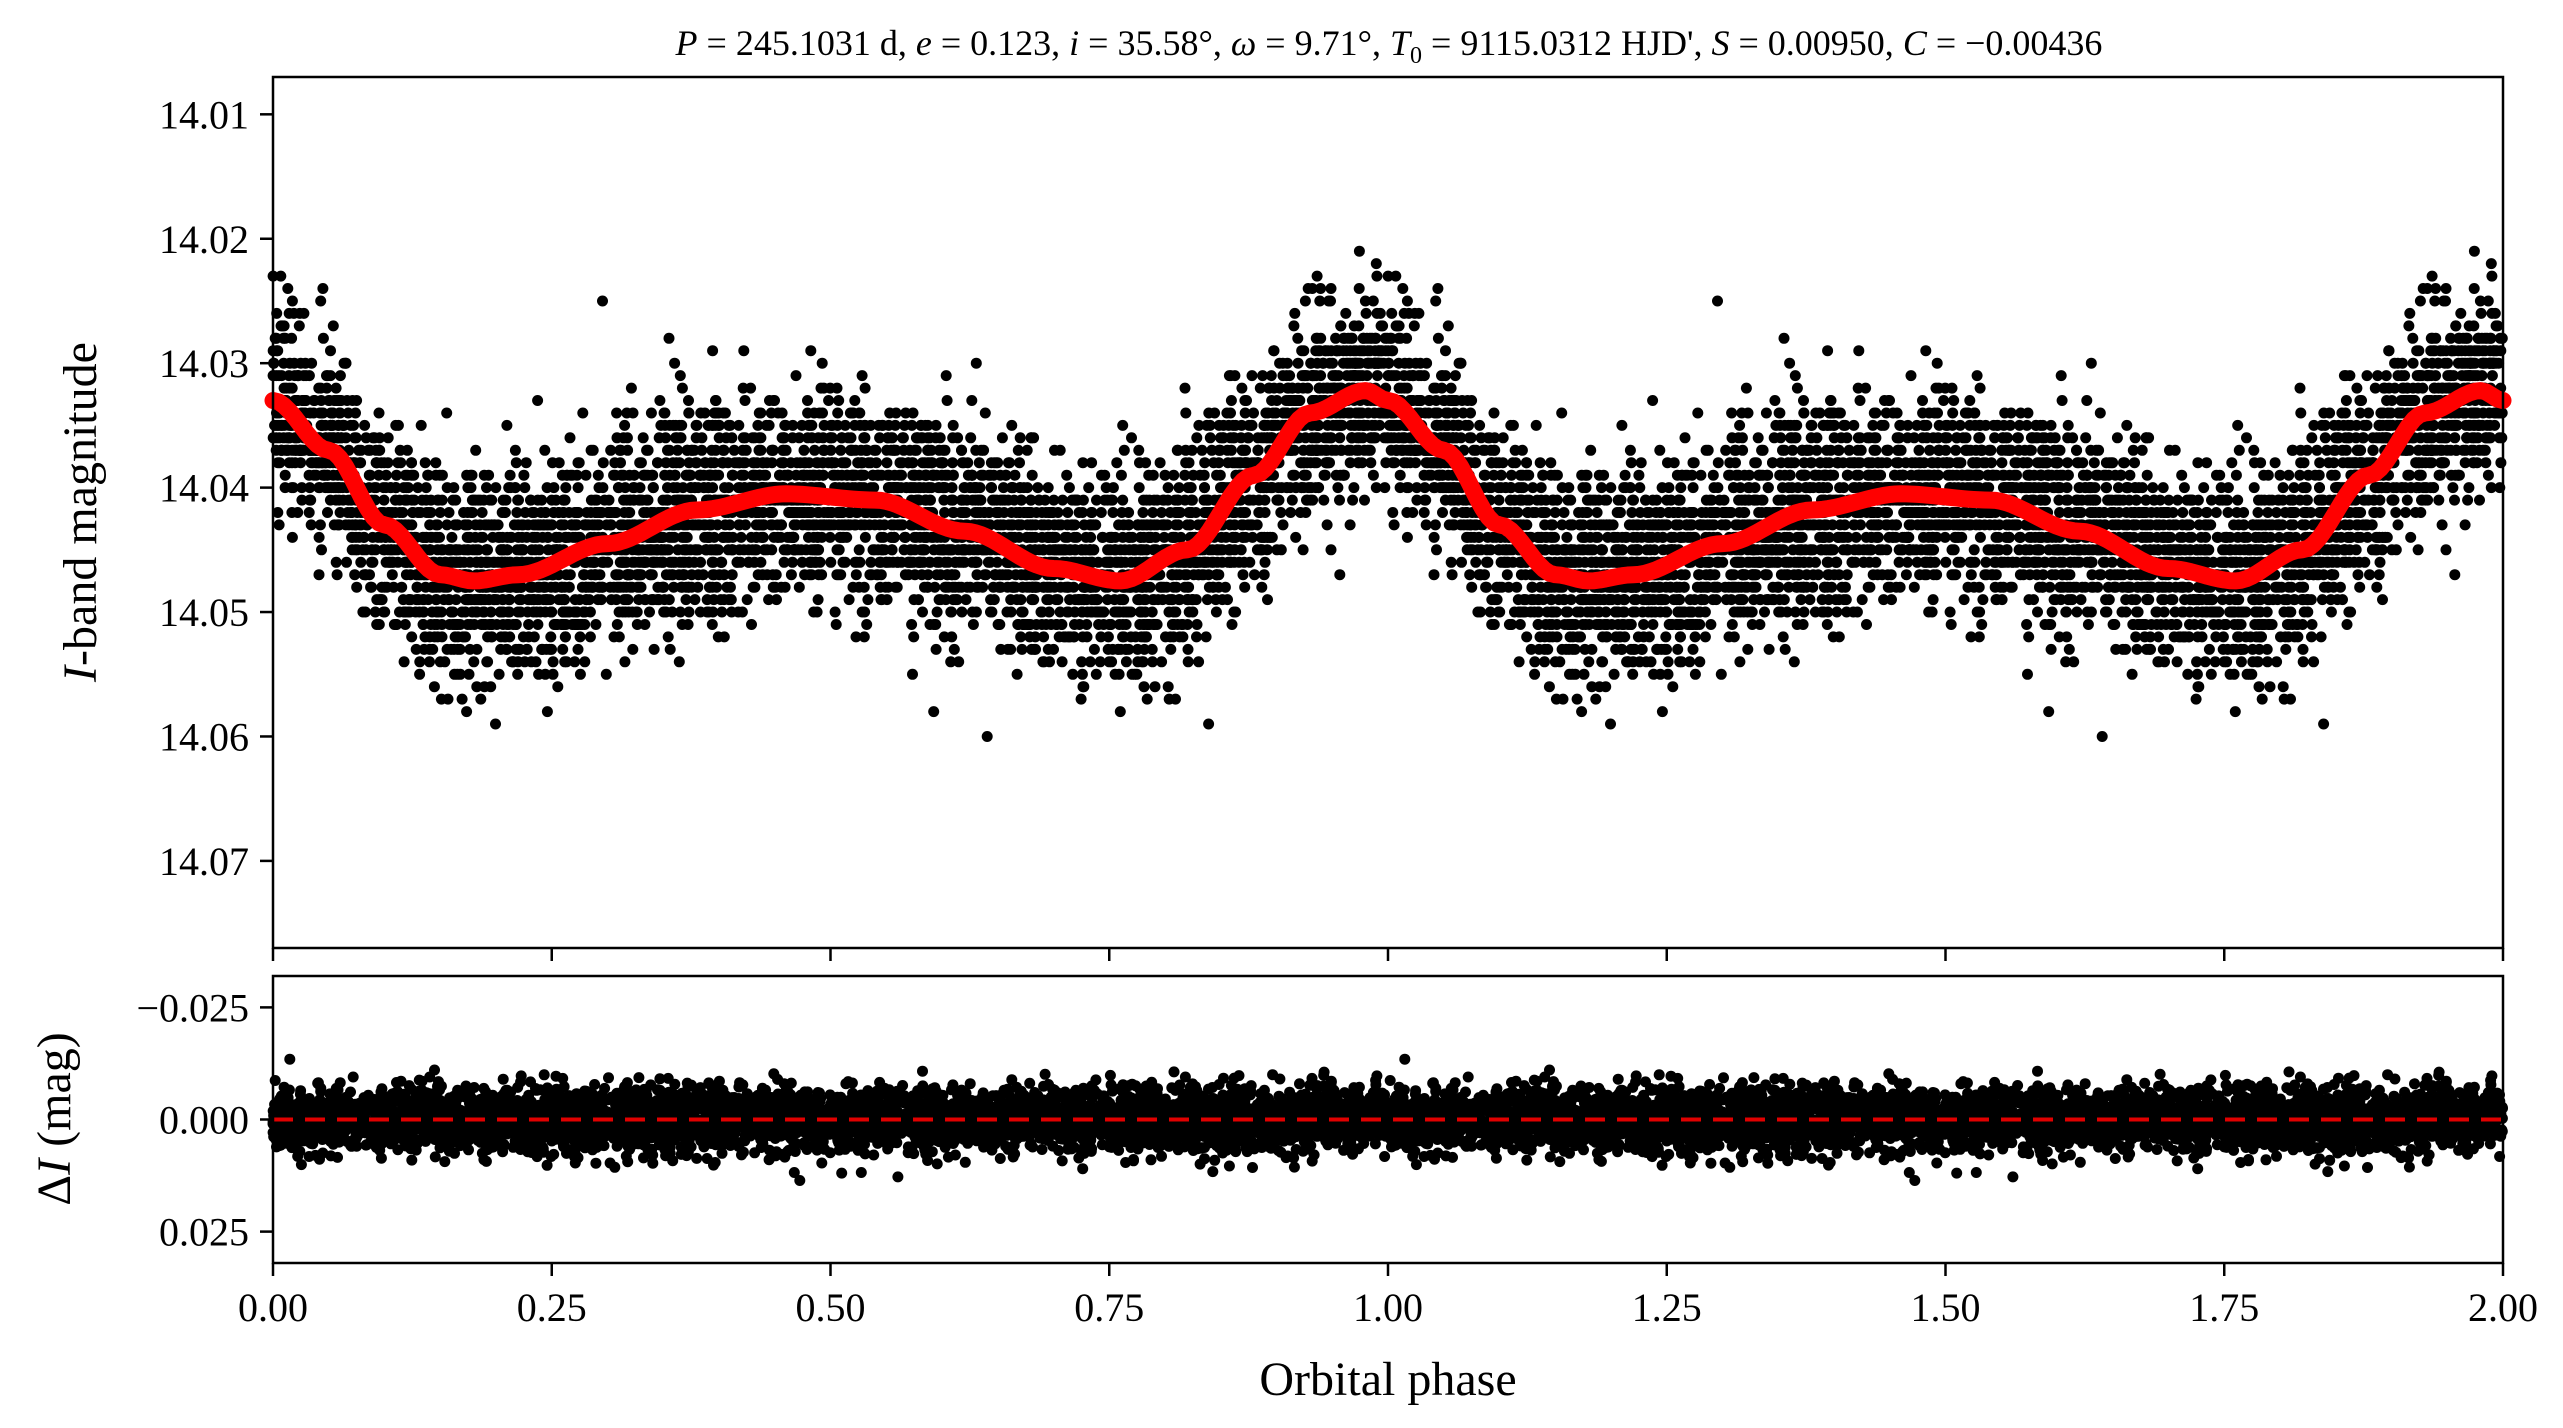  Describe the element at coordinates (1721, 43) in the screenshot. I see `title-s-symbol: S` at that location.